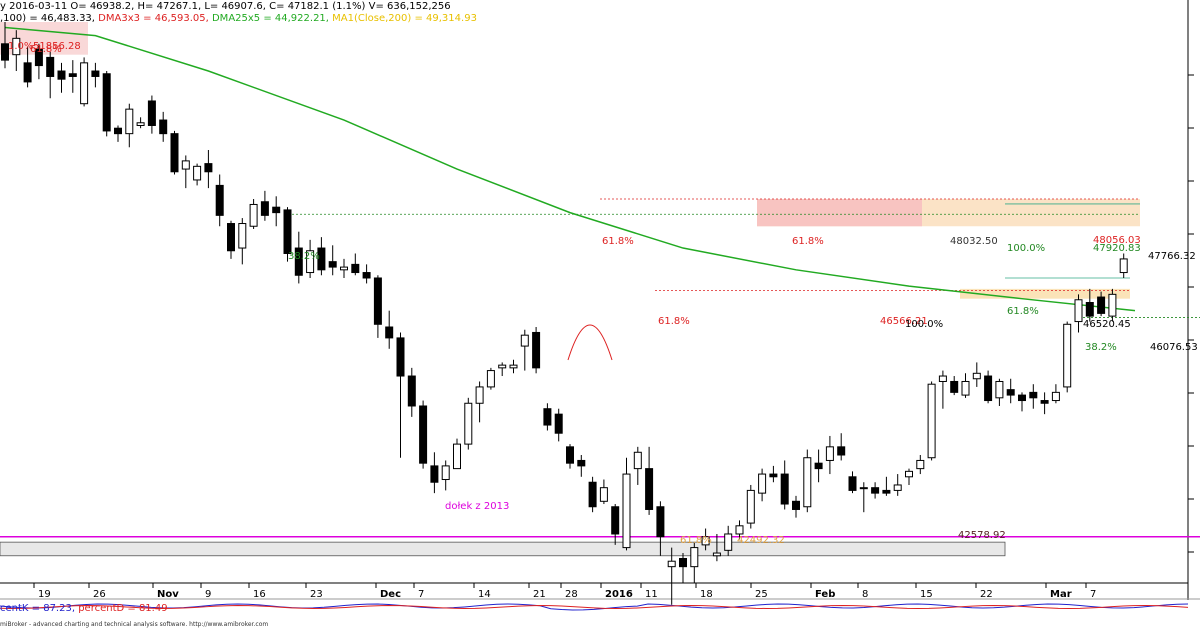 The image size is (1200, 630). I want to click on fib-zone-upper-red, so click(839, 213).